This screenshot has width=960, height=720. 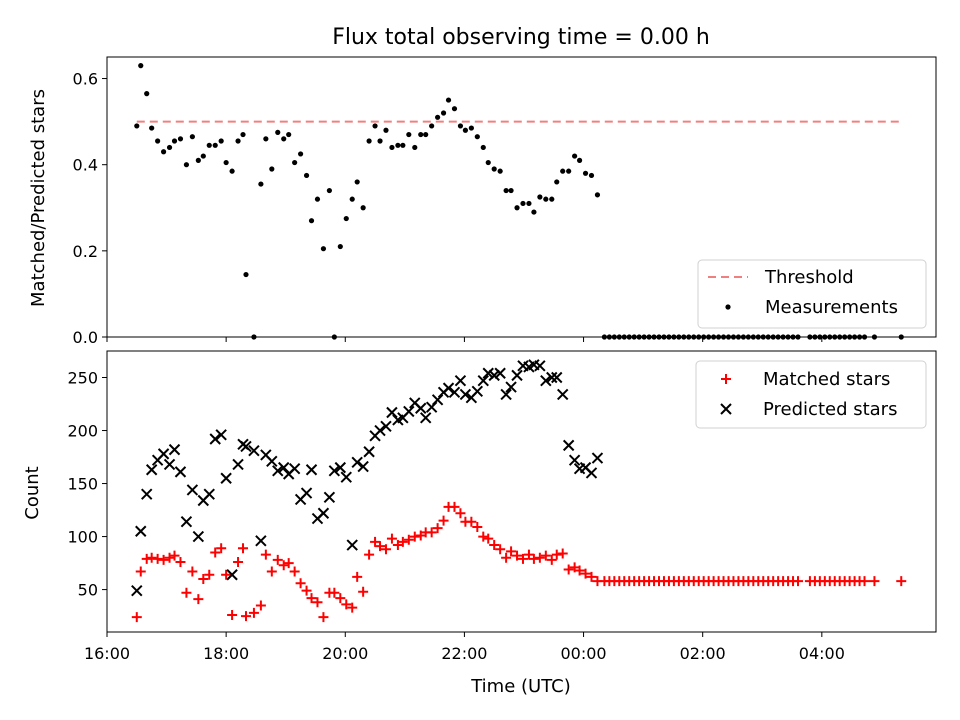 What do you see at coordinates (809, 277) in the screenshot?
I see `legend-threshold-label: Threshold` at bounding box center [809, 277].